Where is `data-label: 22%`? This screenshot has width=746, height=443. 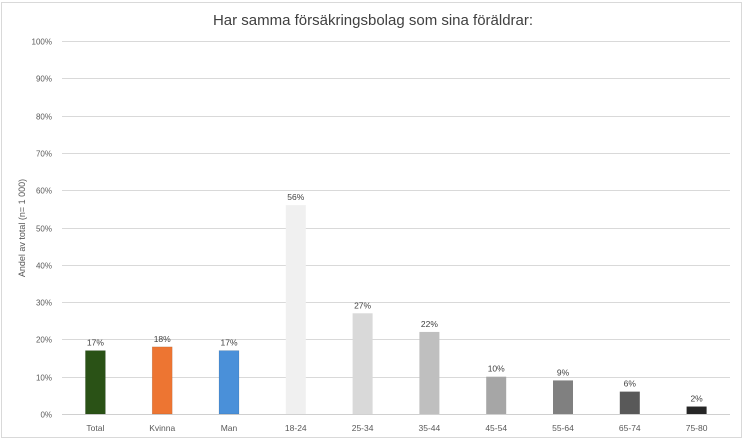
data-label: 22% is located at coordinates (429, 324).